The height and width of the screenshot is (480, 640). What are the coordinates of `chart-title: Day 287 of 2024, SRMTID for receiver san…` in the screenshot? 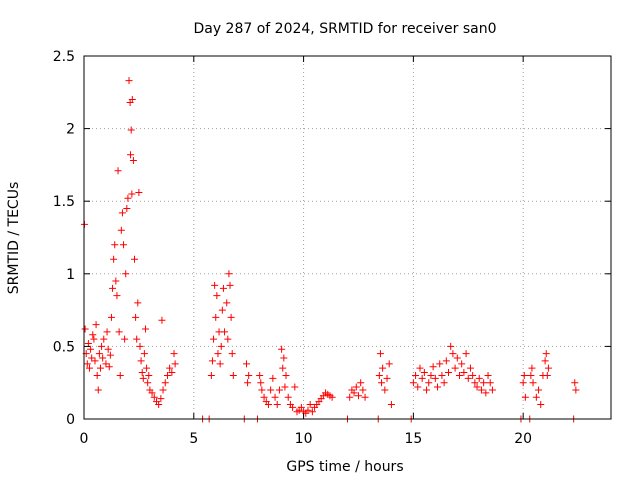 It's located at (344, 29).